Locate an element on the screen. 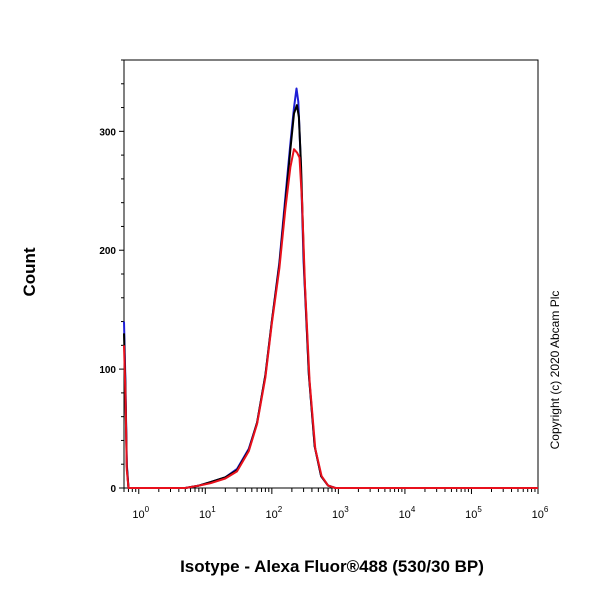  y-tick-label: 200 is located at coordinates (107, 251).